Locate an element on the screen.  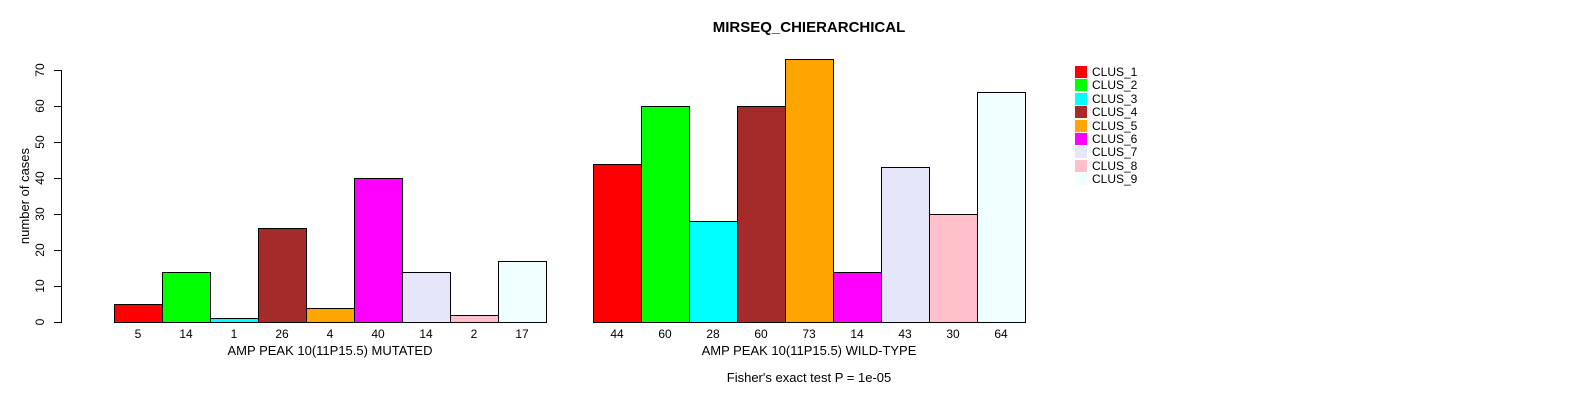
legend-label: CLUS_3 is located at coordinates (1115, 99).